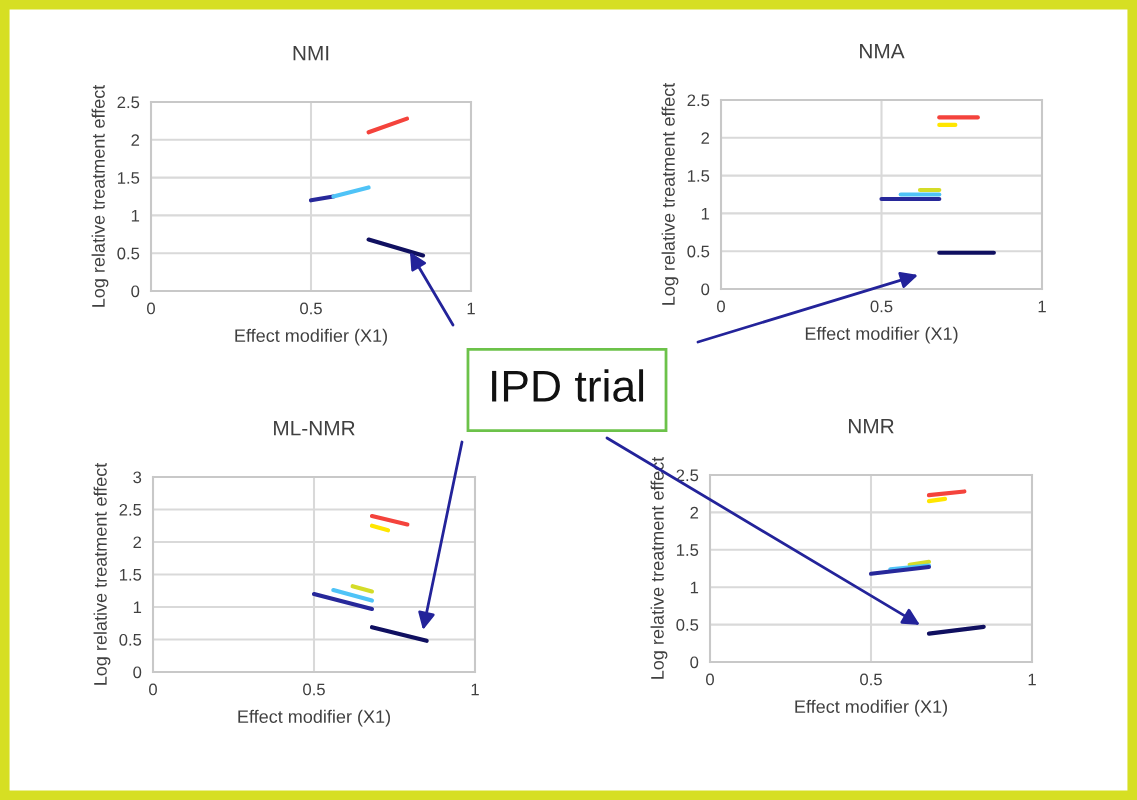 The height and width of the screenshot is (800, 1137). What do you see at coordinates (568, 385) in the screenshot?
I see `text: IPD trial` at bounding box center [568, 385].